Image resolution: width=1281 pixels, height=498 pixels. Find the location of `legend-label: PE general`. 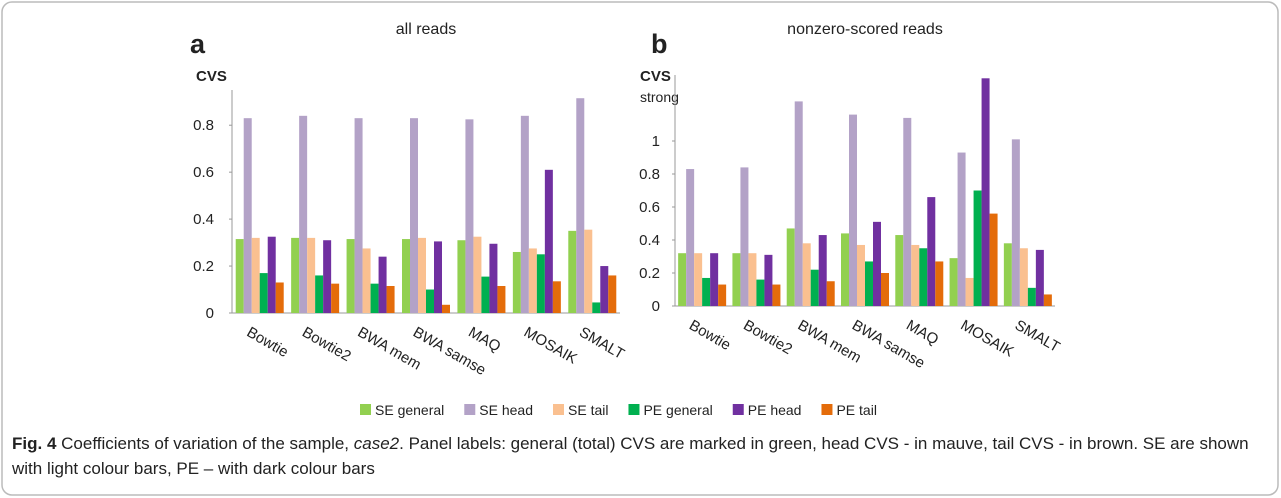

legend-label: PE general is located at coordinates (677, 410).